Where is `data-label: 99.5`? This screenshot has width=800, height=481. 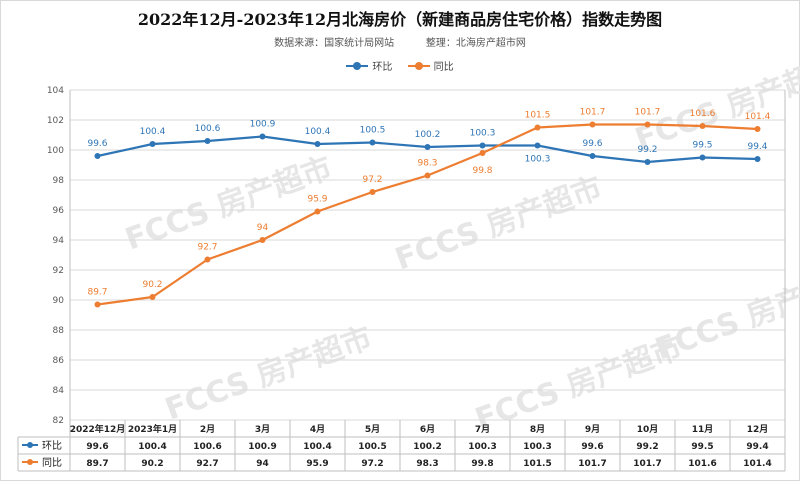 data-label: 99.5 is located at coordinates (702, 146).